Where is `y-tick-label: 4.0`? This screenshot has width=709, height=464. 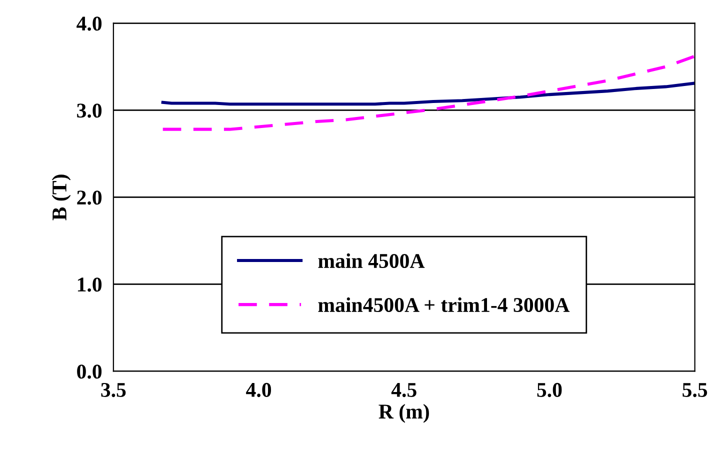
y-tick-label: 4.0 is located at coordinates (89, 23).